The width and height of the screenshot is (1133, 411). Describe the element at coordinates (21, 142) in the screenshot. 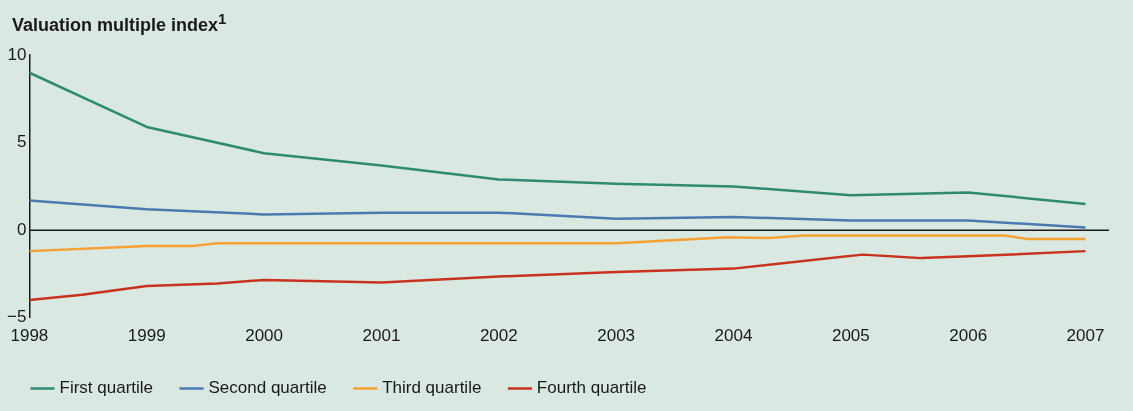

I see `y-tick-label: 5` at that location.